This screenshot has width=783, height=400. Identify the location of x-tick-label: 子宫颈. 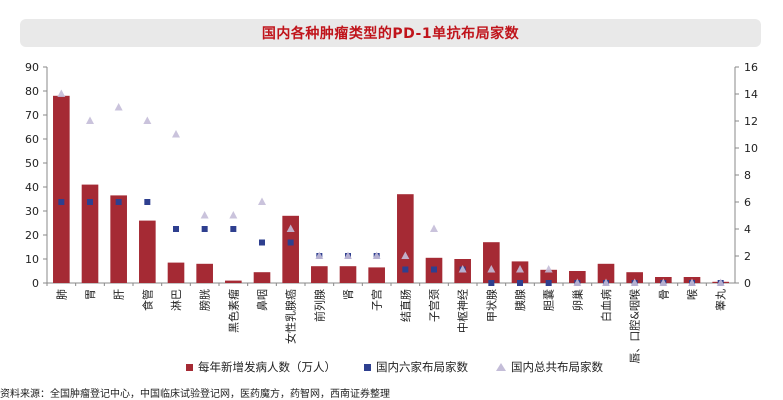
(434, 305).